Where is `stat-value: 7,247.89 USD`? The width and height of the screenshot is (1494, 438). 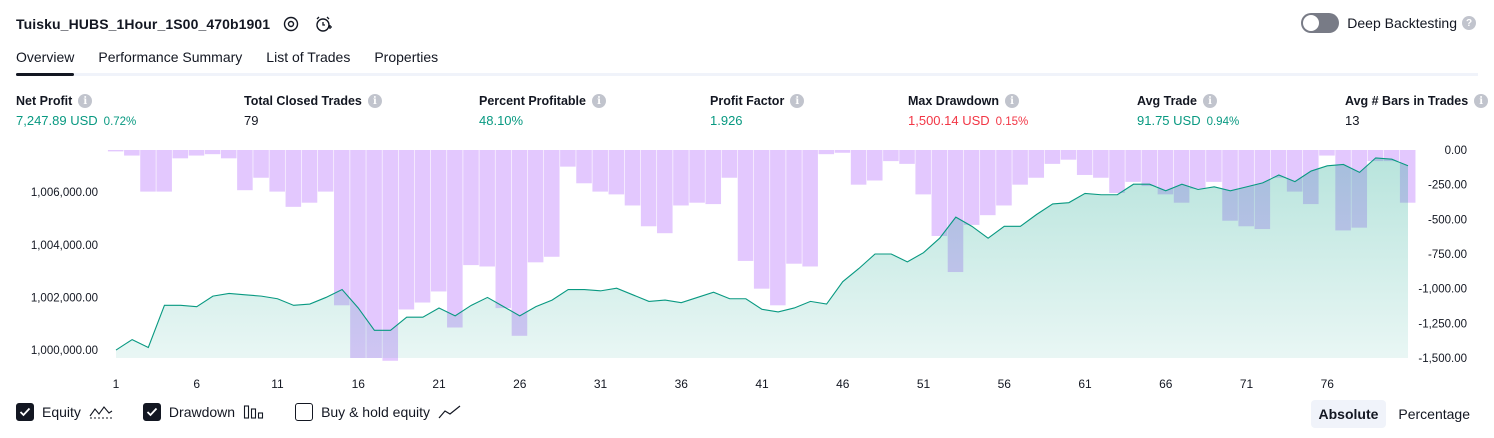 stat-value: 7,247.89 USD is located at coordinates (57, 120).